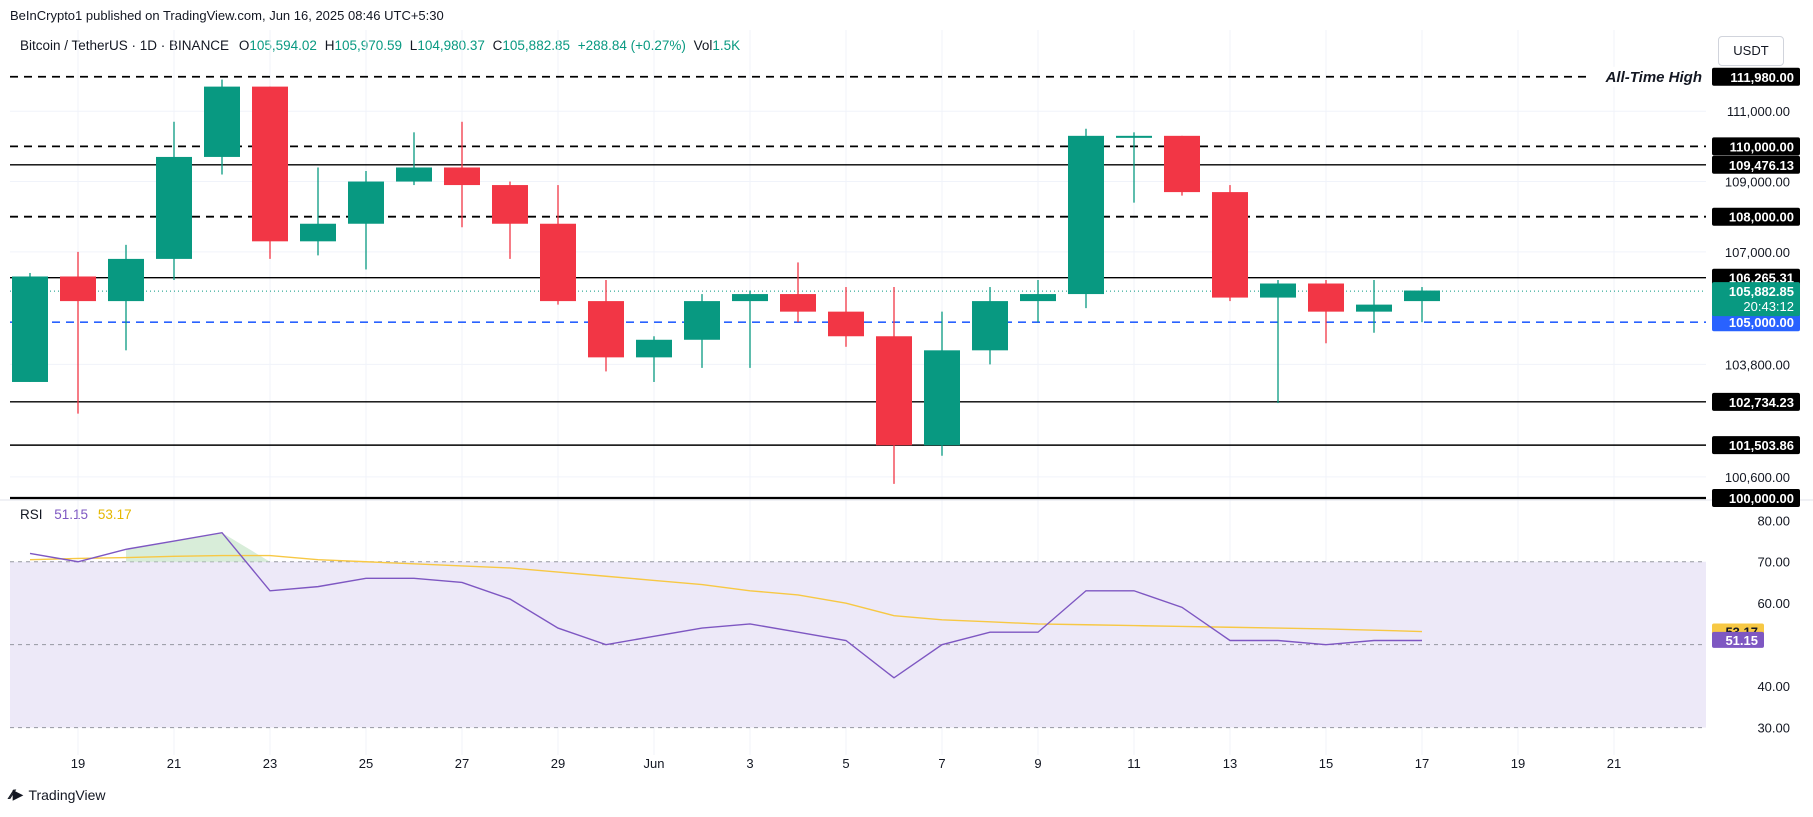 This screenshot has width=1813, height=817. What do you see at coordinates (1762, 146) in the screenshot?
I see `level-badge-label: 110,000.00` at bounding box center [1762, 146].